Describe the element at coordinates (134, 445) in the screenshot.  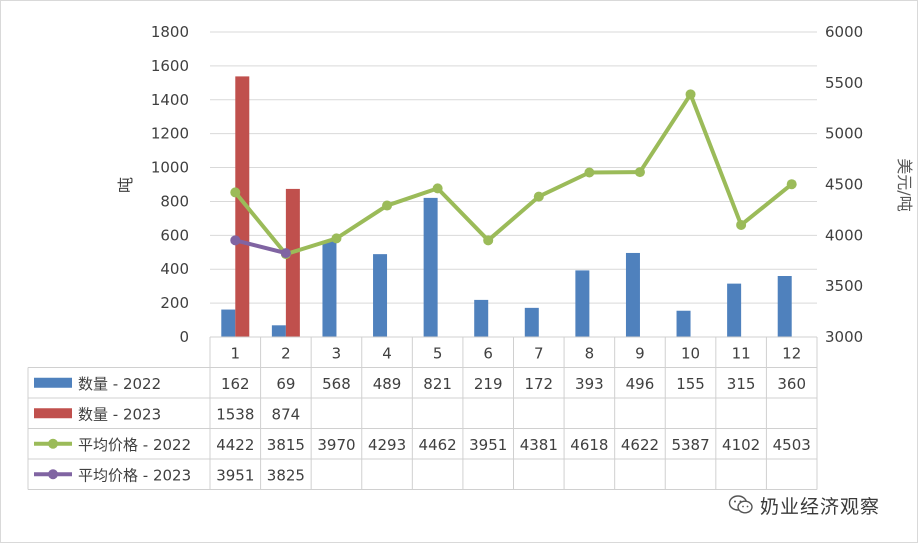
I see `legend-entry: 平均价格 - 2022` at that location.